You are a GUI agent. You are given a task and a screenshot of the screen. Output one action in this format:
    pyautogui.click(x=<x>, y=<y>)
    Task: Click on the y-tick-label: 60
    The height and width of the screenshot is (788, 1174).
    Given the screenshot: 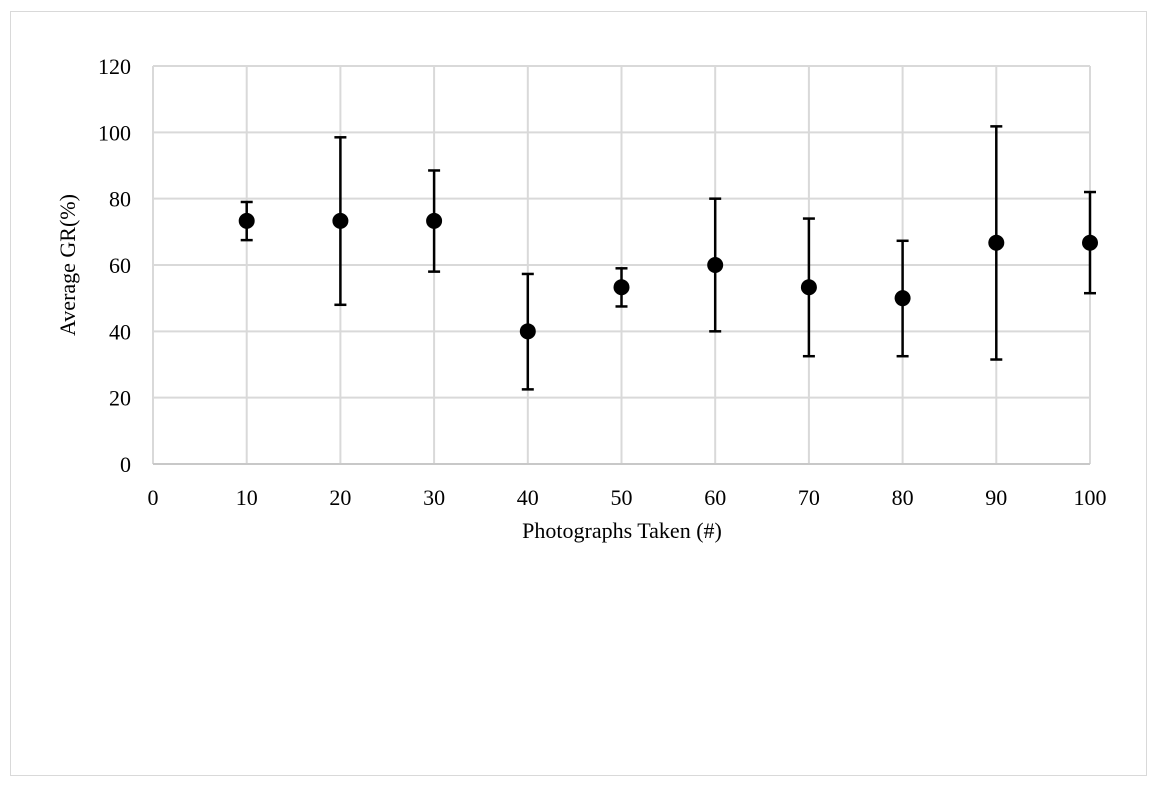 What is the action you would take?
    pyautogui.click(x=120, y=265)
    